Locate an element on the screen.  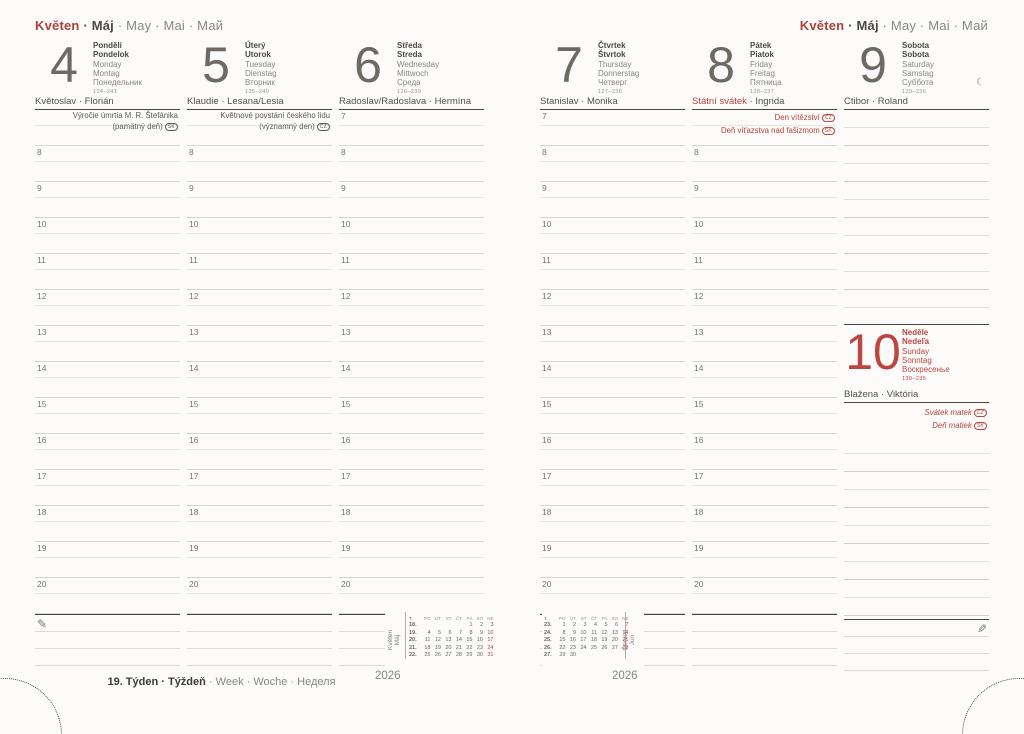
hour-slot: 20 is located at coordinates (764, 596).